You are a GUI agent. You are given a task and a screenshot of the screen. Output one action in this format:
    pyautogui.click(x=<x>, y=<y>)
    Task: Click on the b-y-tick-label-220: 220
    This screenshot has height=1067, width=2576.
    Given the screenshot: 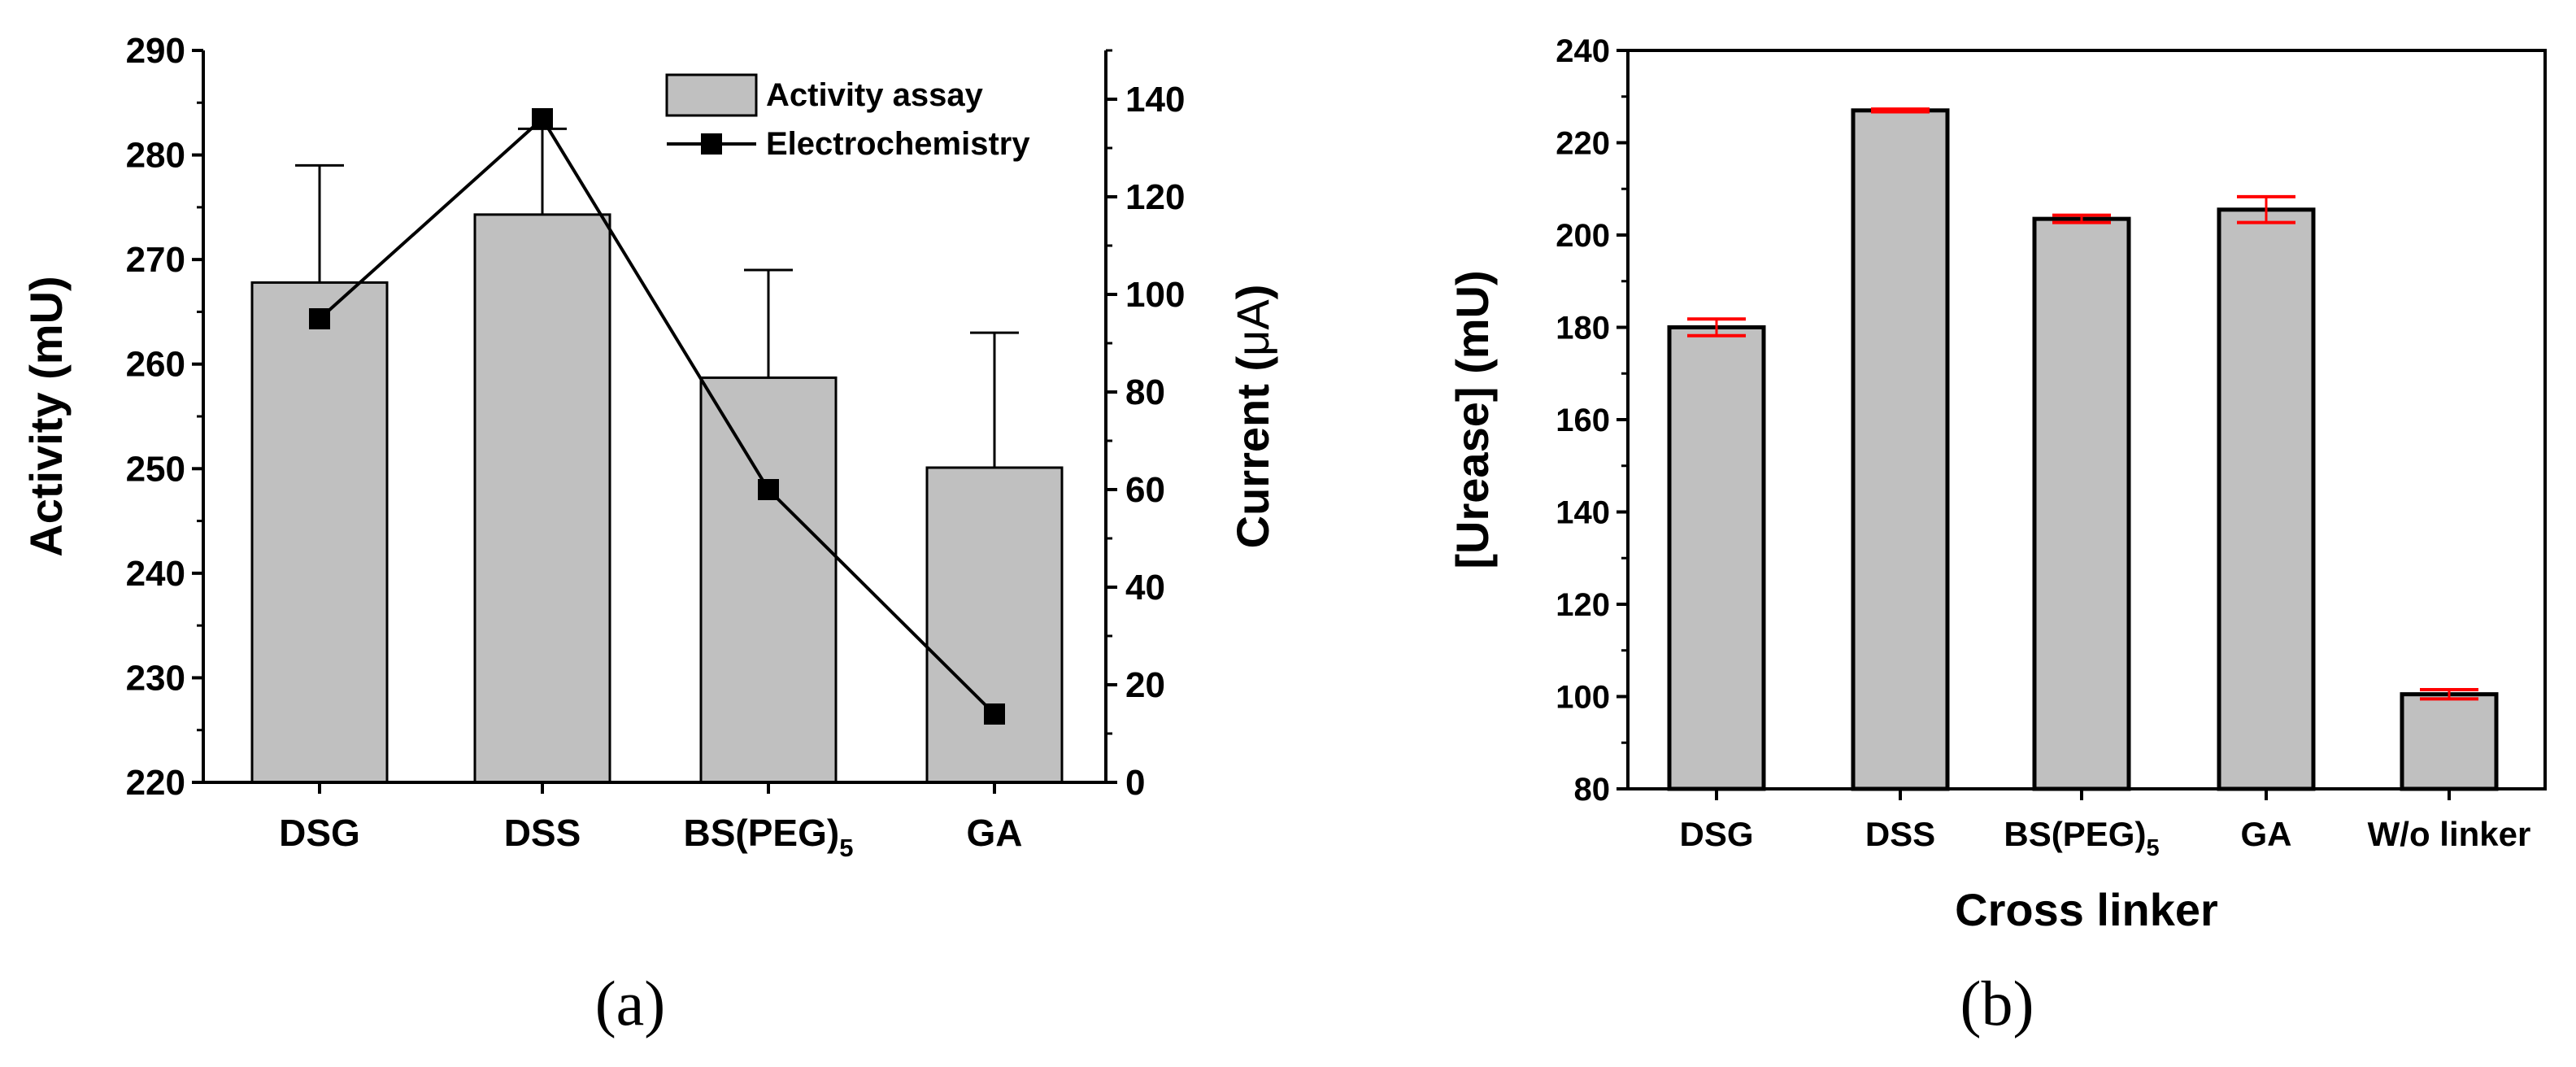 What is the action you would take?
    pyautogui.click(x=1583, y=144)
    